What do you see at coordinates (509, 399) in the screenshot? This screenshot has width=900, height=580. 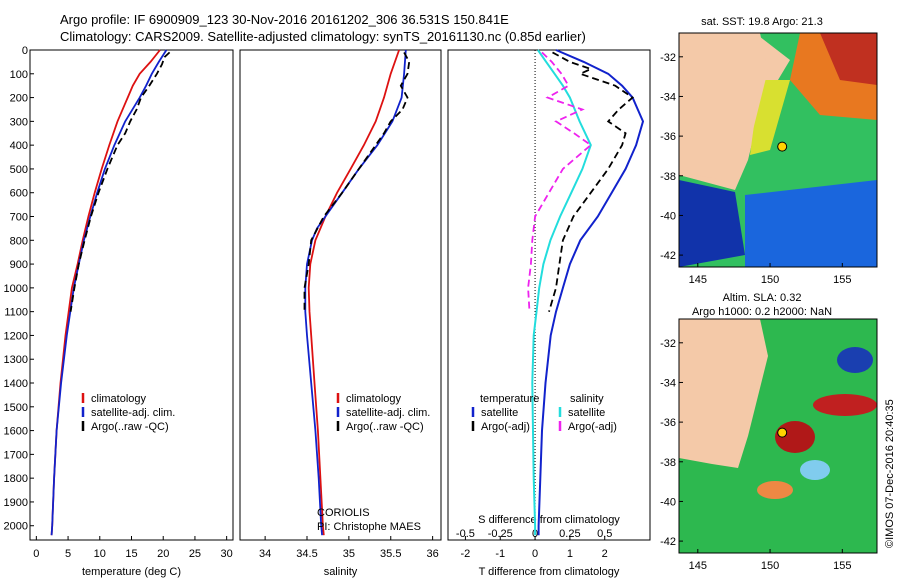 I see `legend-title-temperature: temperature` at bounding box center [509, 399].